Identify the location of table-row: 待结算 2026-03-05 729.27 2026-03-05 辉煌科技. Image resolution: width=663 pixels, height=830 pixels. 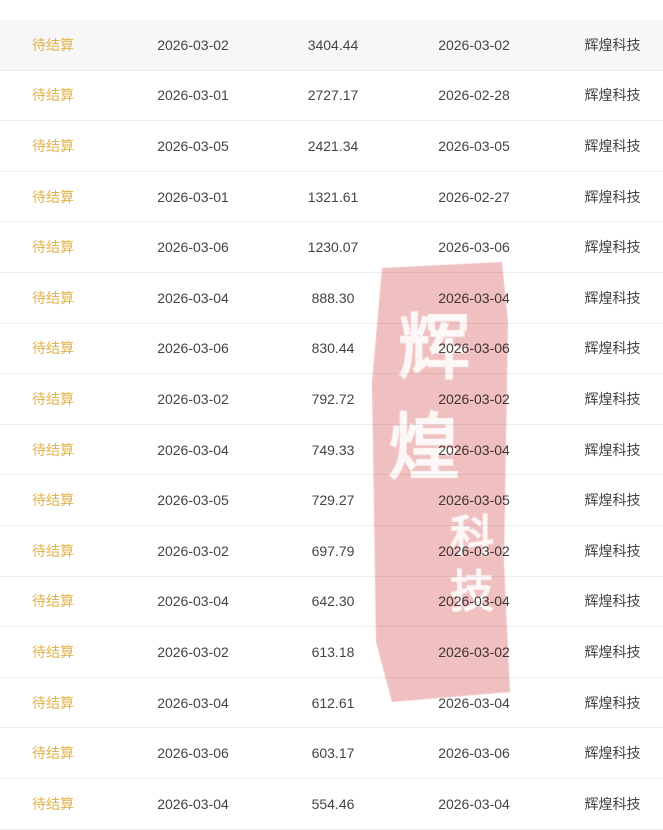
(331, 500).